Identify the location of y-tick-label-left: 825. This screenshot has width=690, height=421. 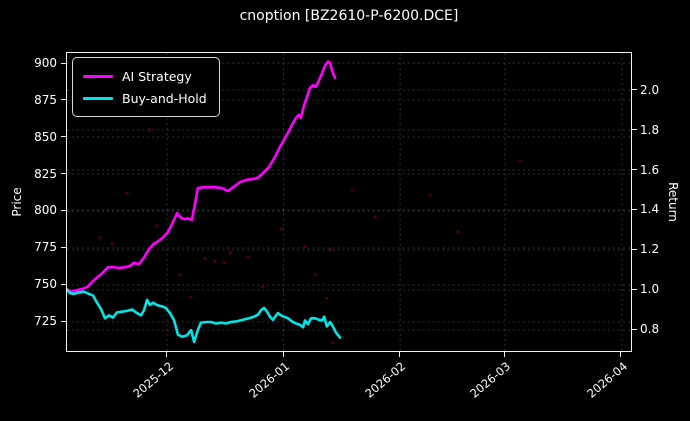
(45, 173).